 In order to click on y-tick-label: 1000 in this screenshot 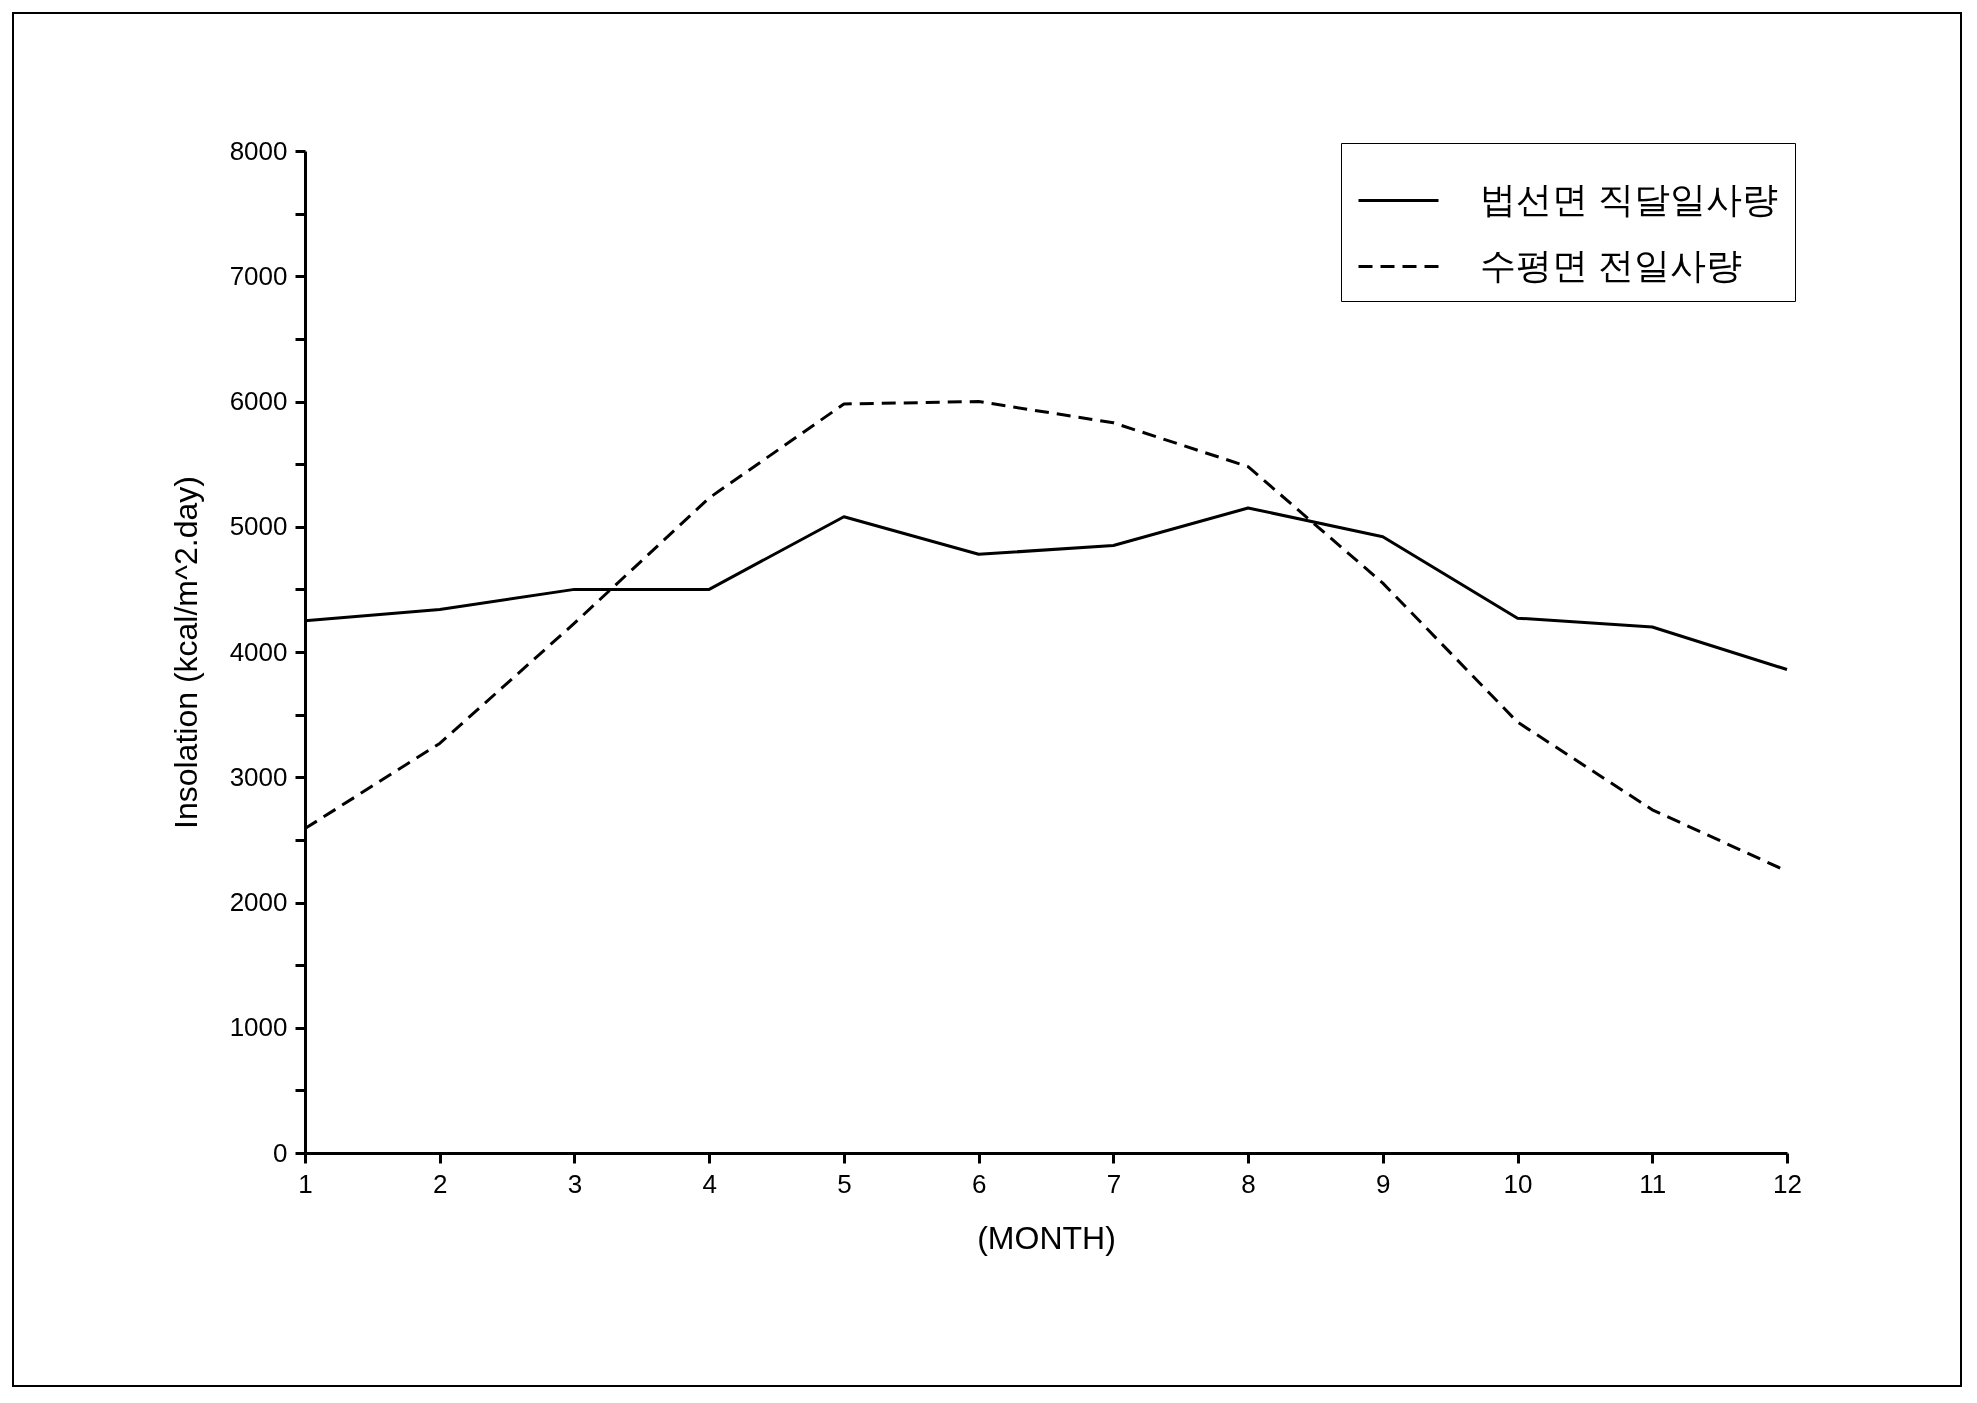, I will do `click(258, 1027)`.